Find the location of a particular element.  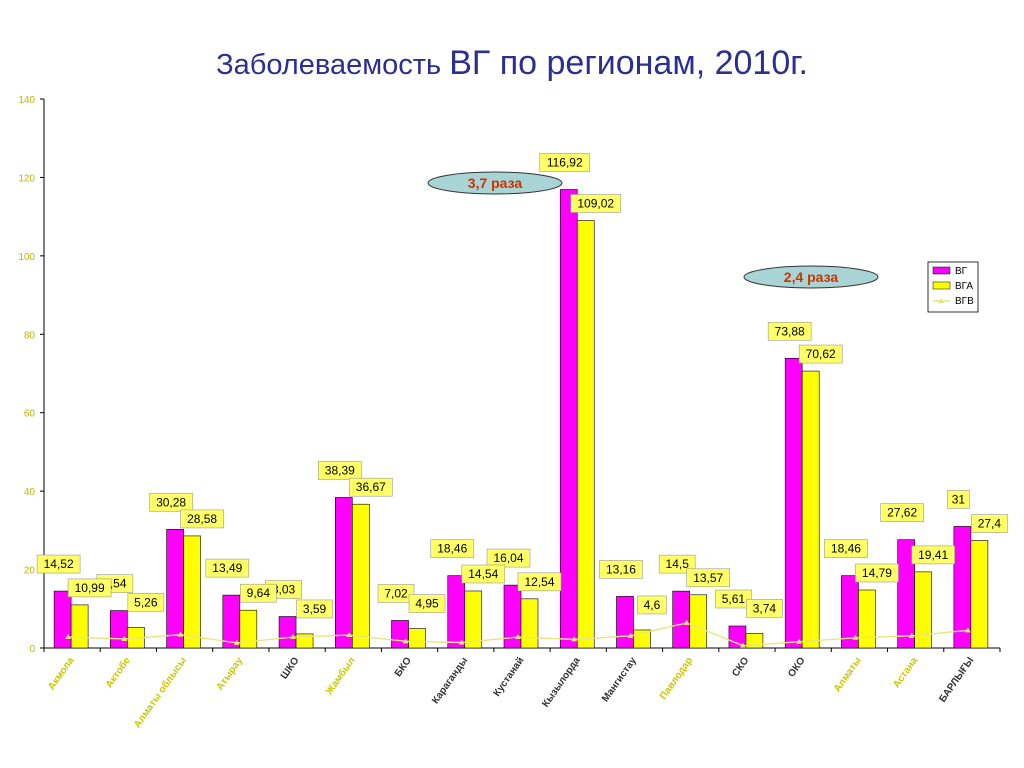

data-label-ВГА: 9,64 is located at coordinates (258, 593).